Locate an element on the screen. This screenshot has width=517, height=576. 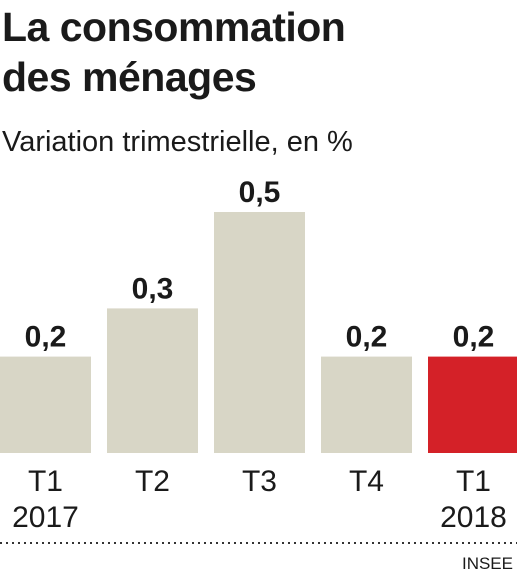
category-label-3: T4 is located at coordinates (366, 481).